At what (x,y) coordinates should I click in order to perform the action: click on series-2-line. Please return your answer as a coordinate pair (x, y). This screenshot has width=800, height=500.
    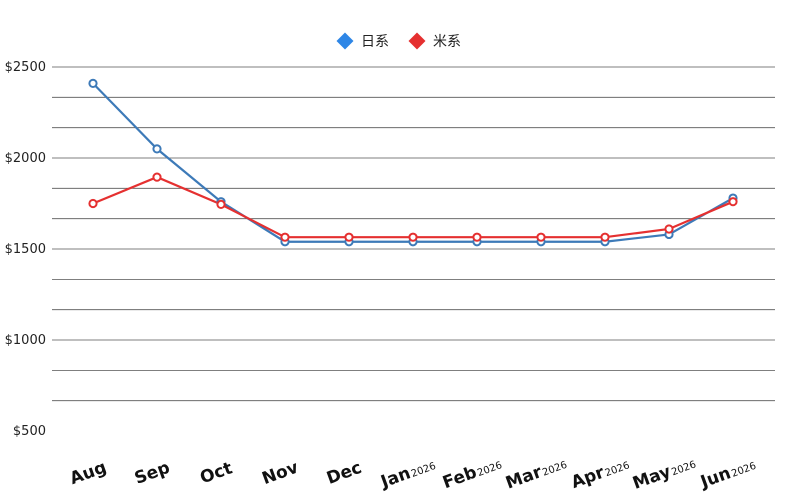
    Looking at the image, I should click on (413, 207).